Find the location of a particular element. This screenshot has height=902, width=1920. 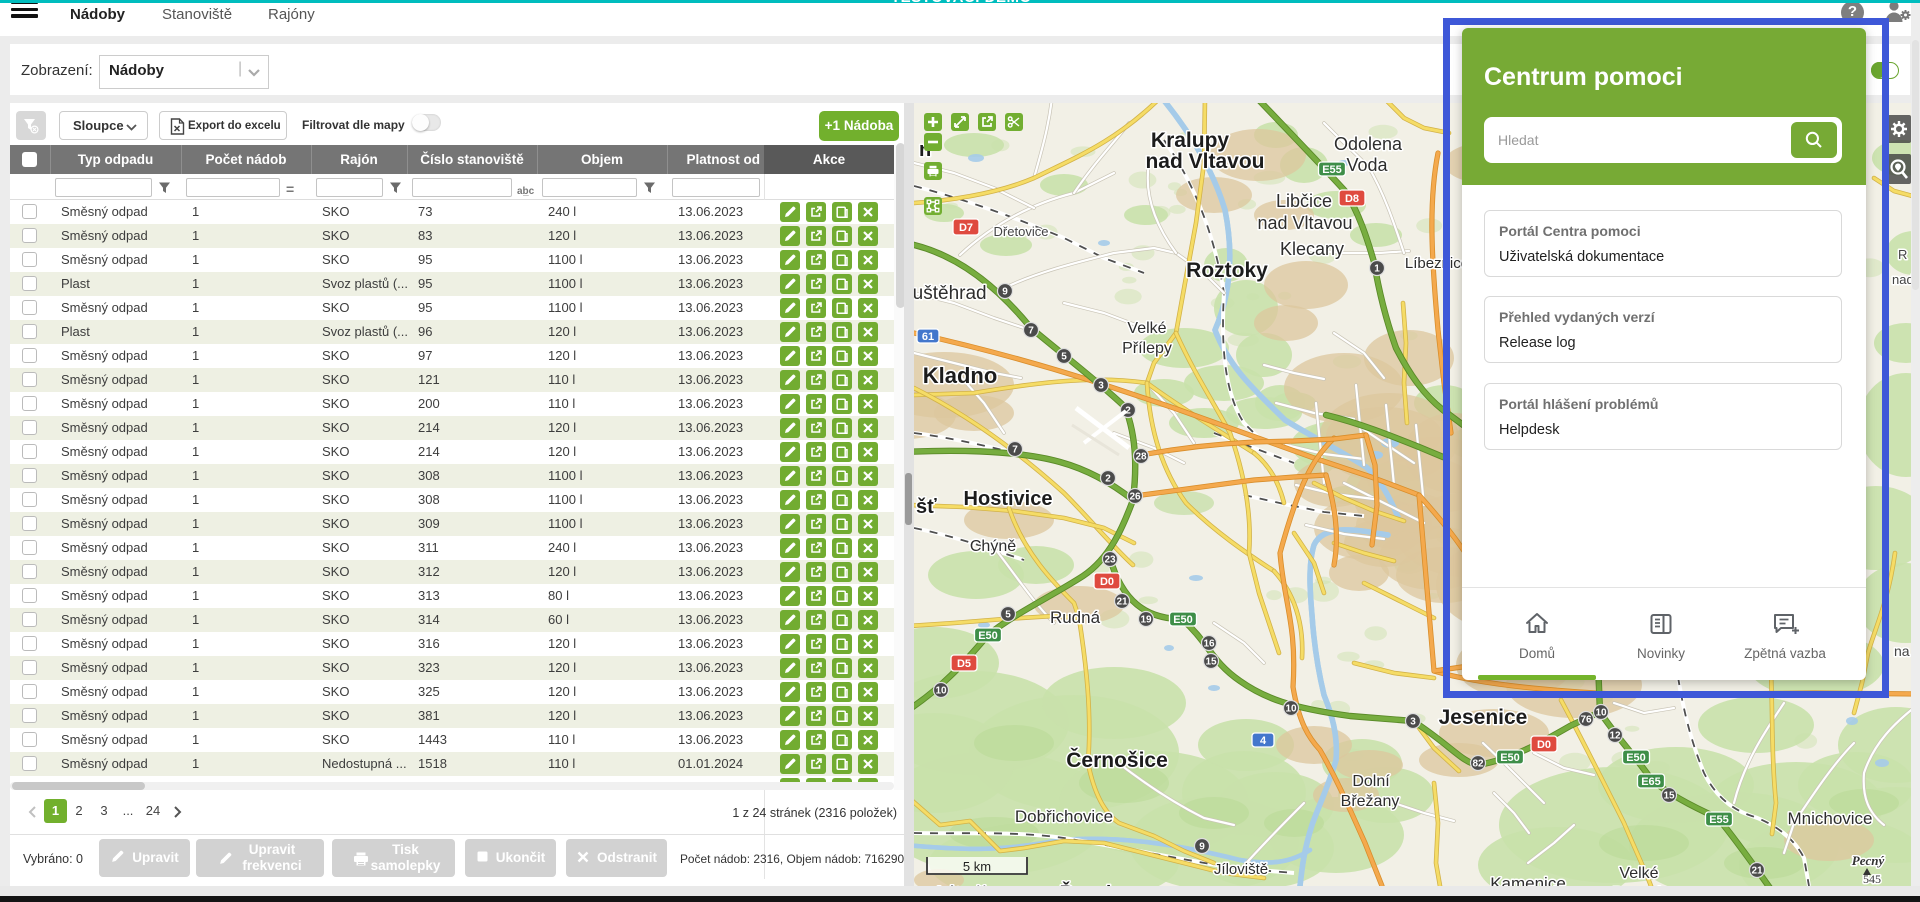

svg-text: 5 km is located at coordinates (977, 866).